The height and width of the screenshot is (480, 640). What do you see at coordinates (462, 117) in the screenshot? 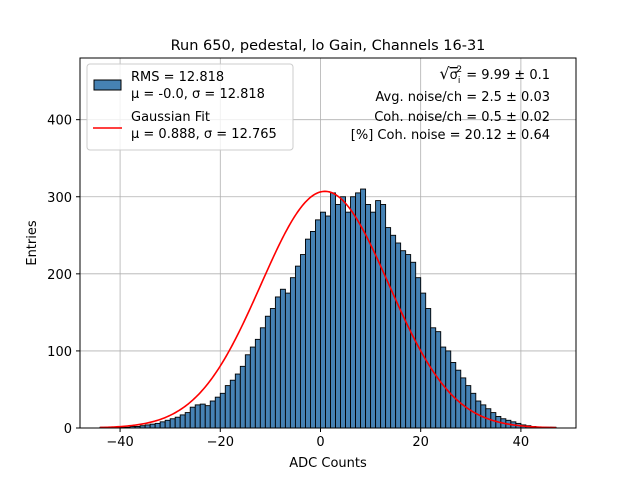
I see `annotation-coh-noise: Coh. noise/ch = 0.5 ± 0.02` at bounding box center [462, 117].